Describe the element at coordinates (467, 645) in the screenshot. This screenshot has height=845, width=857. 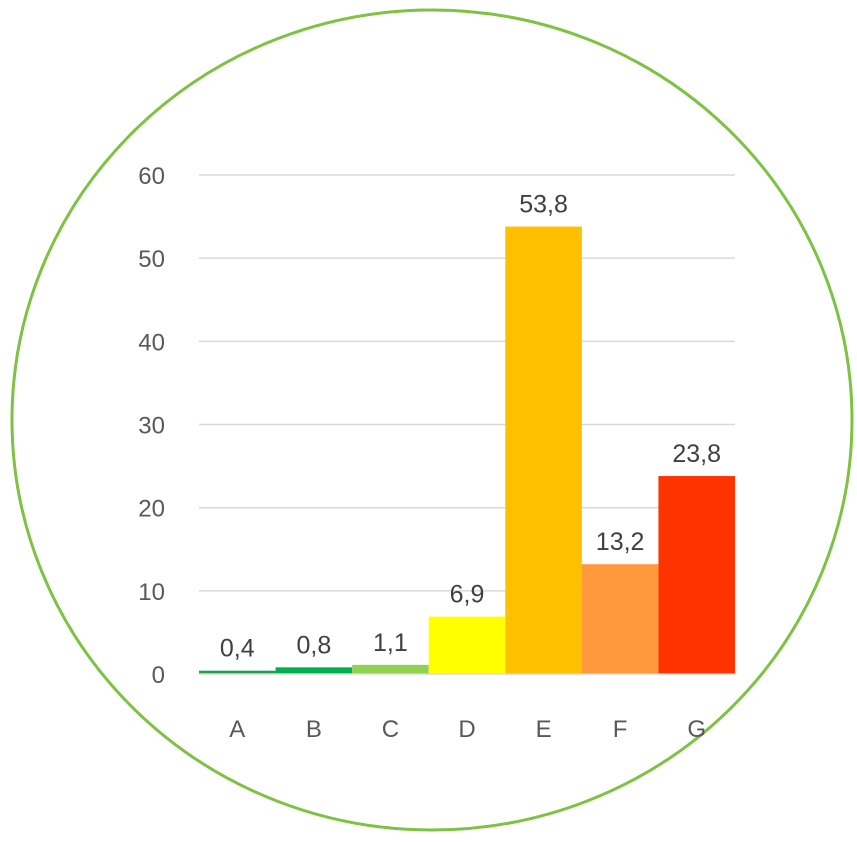
I see `bar-d` at that location.